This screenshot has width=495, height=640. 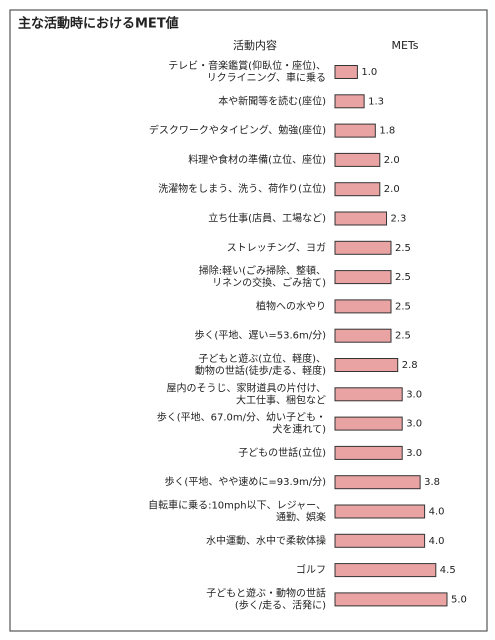 I want to click on category-line: 水中運動、水中で柔軟体操, so click(x=266, y=540).